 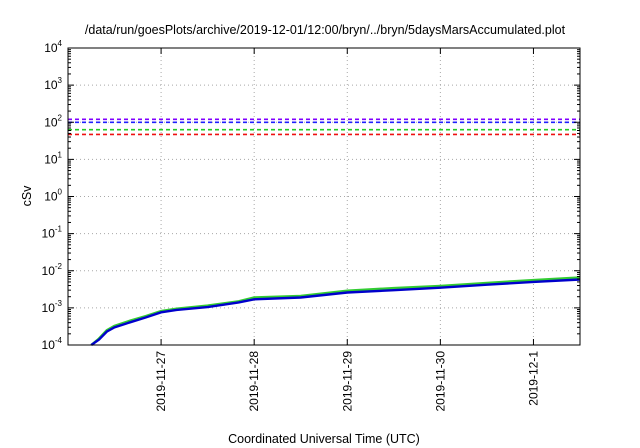 I want to click on x-axis-label: Coordinated Universal Time (UTC), so click(x=324, y=439).